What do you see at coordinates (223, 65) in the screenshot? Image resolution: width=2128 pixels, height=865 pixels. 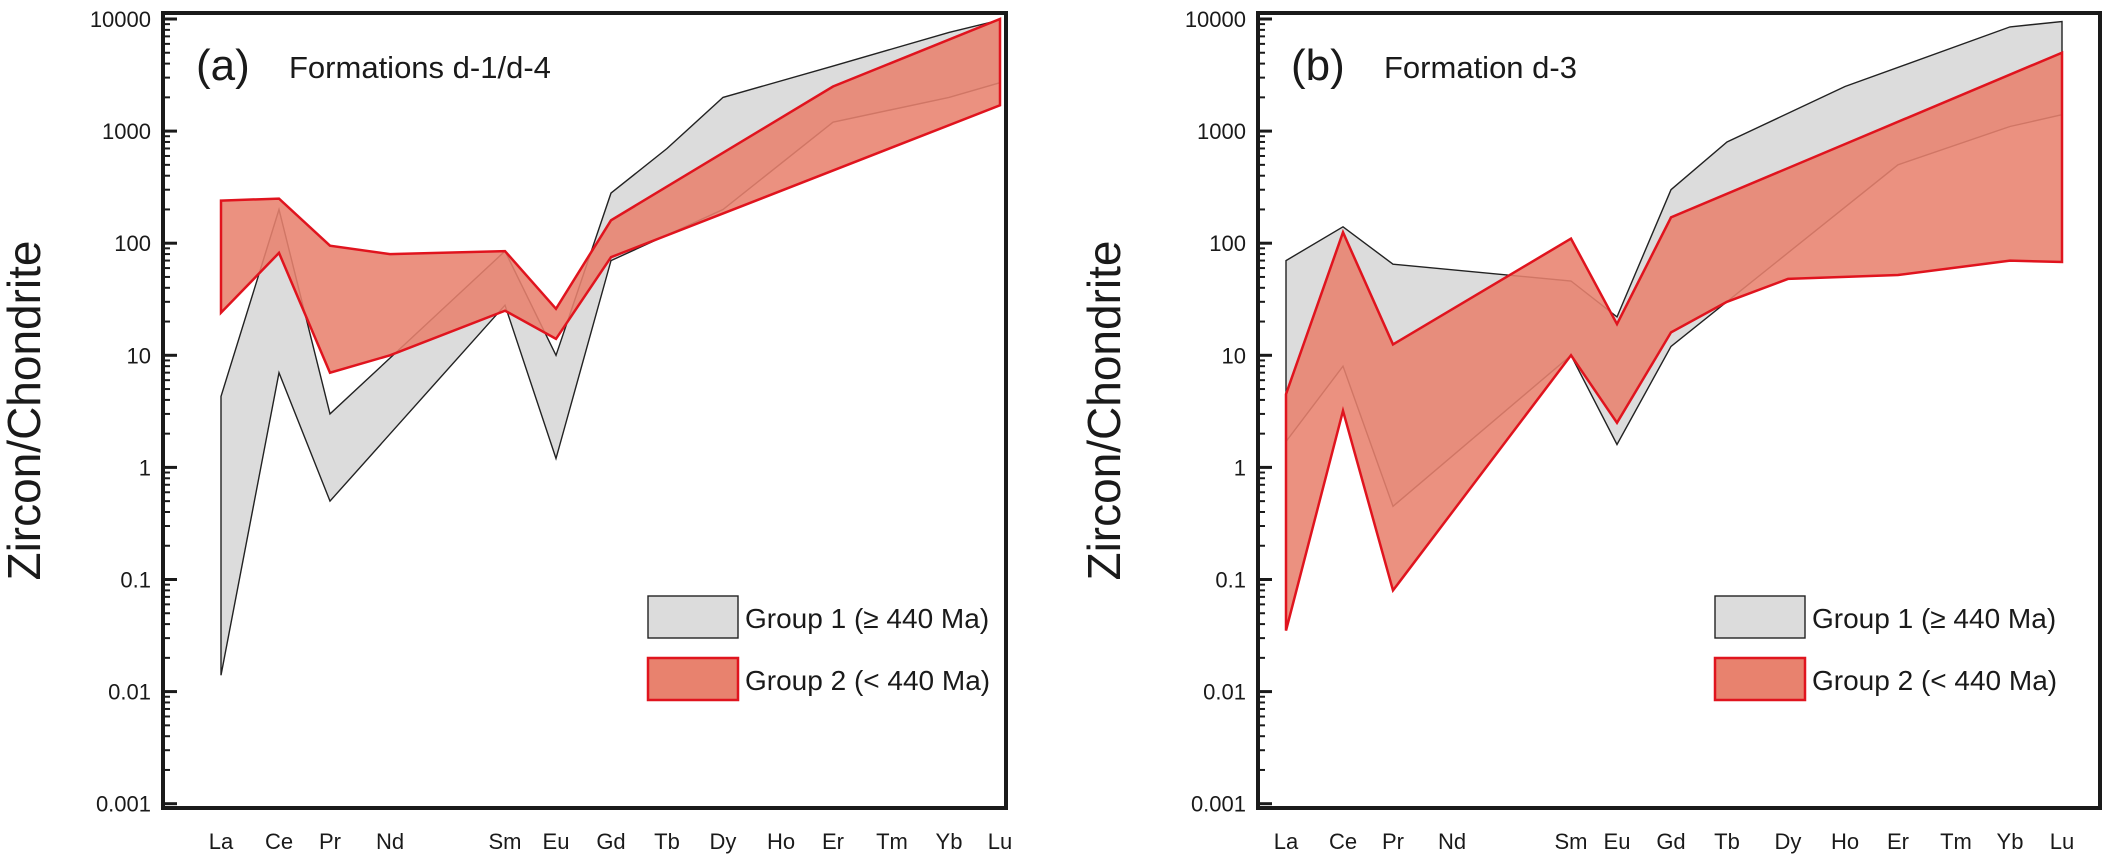 I see `panel-label: (a)` at bounding box center [223, 65].